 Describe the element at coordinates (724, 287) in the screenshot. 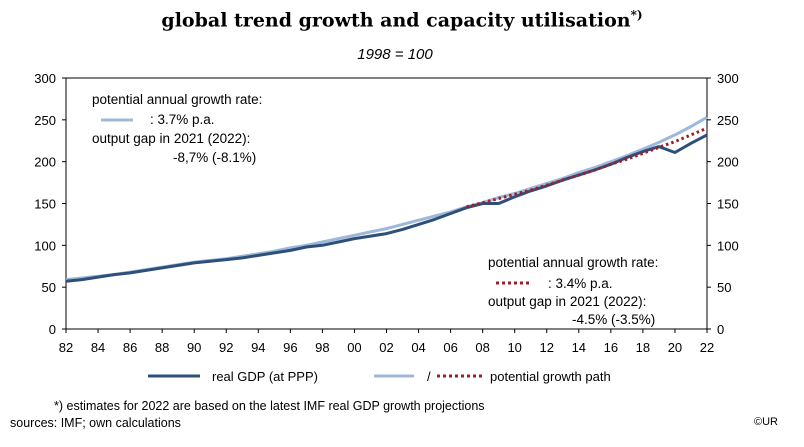

I see `y-tick-label-right: 50` at that location.